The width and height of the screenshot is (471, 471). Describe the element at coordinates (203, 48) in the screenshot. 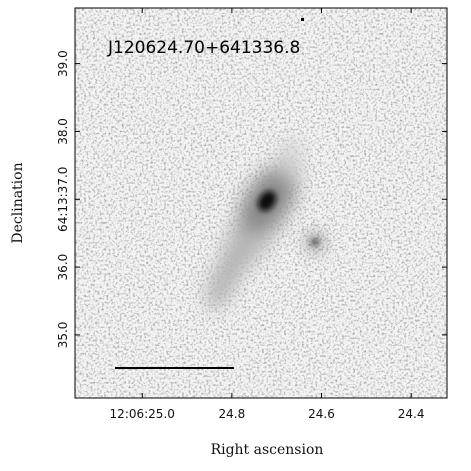

I see `annotation: J120624.70+641336.8` at that location.